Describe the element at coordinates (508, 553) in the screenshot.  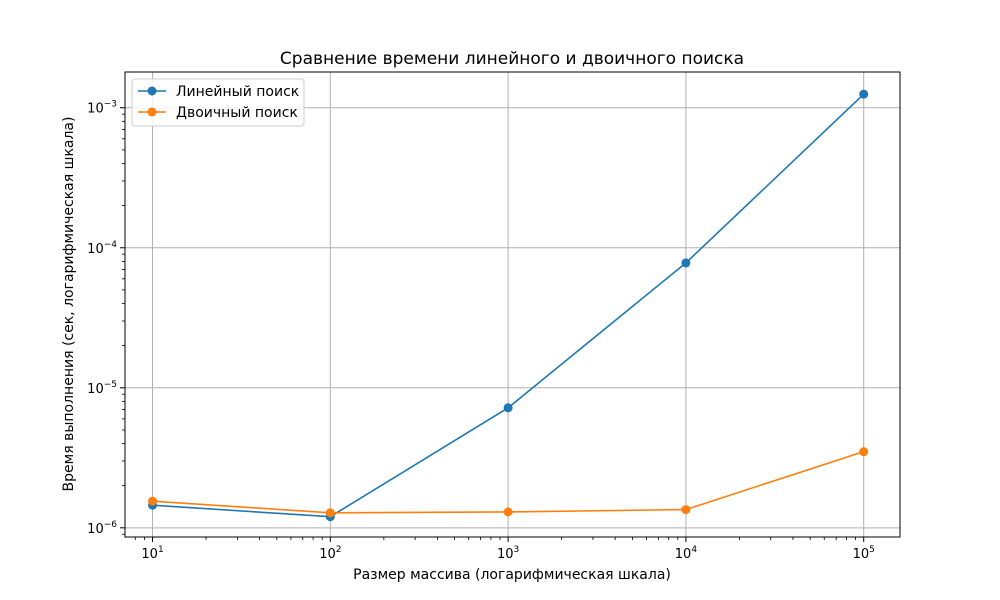
I see `x-tick-label: 10³` at that location.